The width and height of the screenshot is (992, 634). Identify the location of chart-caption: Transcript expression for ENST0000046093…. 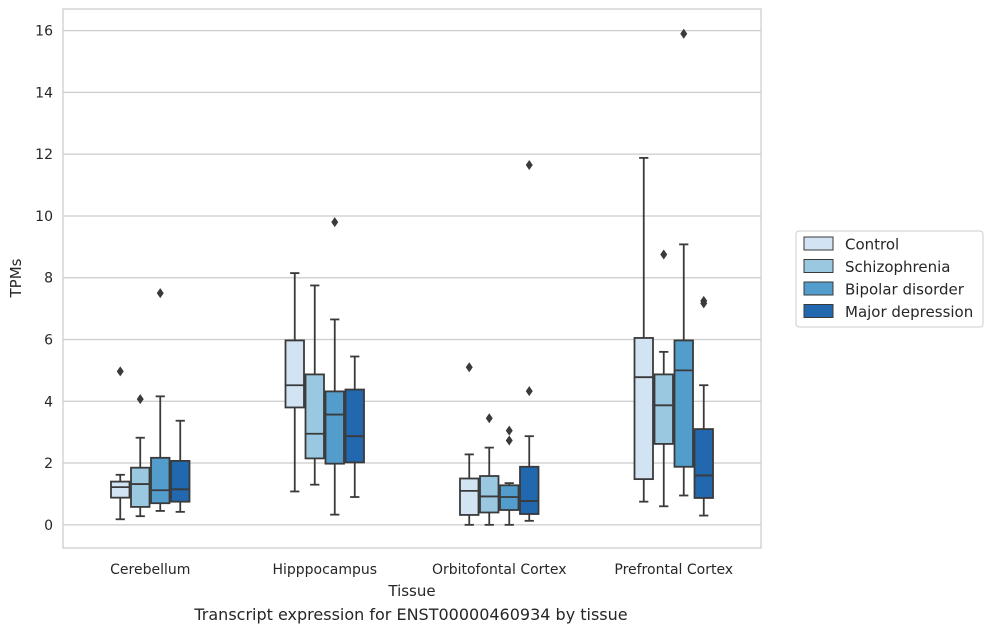
(411, 614).